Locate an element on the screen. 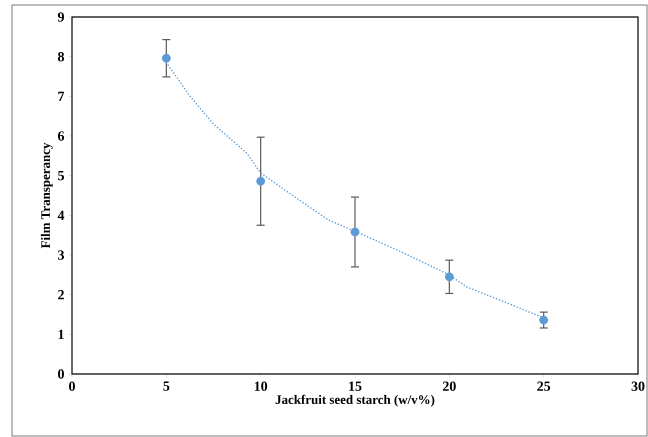 This screenshot has width=648, height=437. x-tick-label: 10 is located at coordinates (261, 386).